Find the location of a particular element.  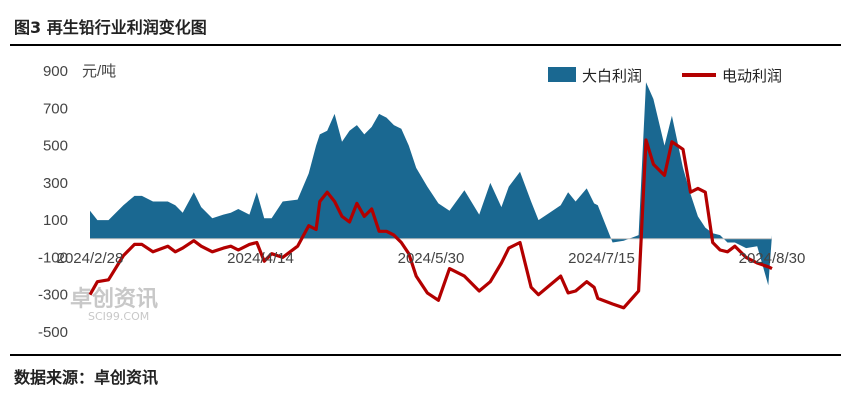

top-rule is located at coordinates (425, 45).